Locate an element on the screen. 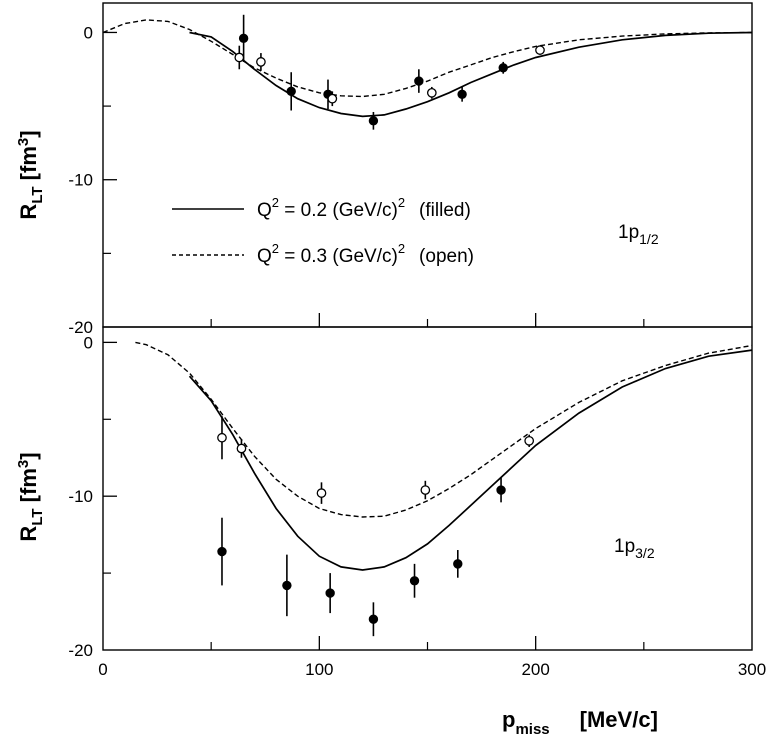 Image resolution: width=771 pixels, height=749 pixels. top-points is located at coordinates (389, 72).